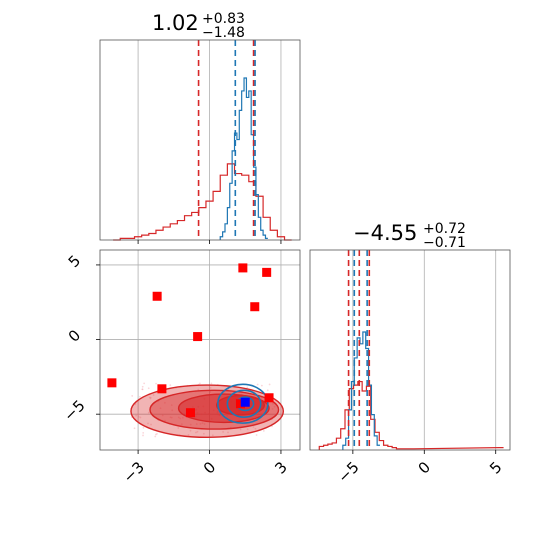  I want to click on param1-title-value: 1.02, so click(175, 23).